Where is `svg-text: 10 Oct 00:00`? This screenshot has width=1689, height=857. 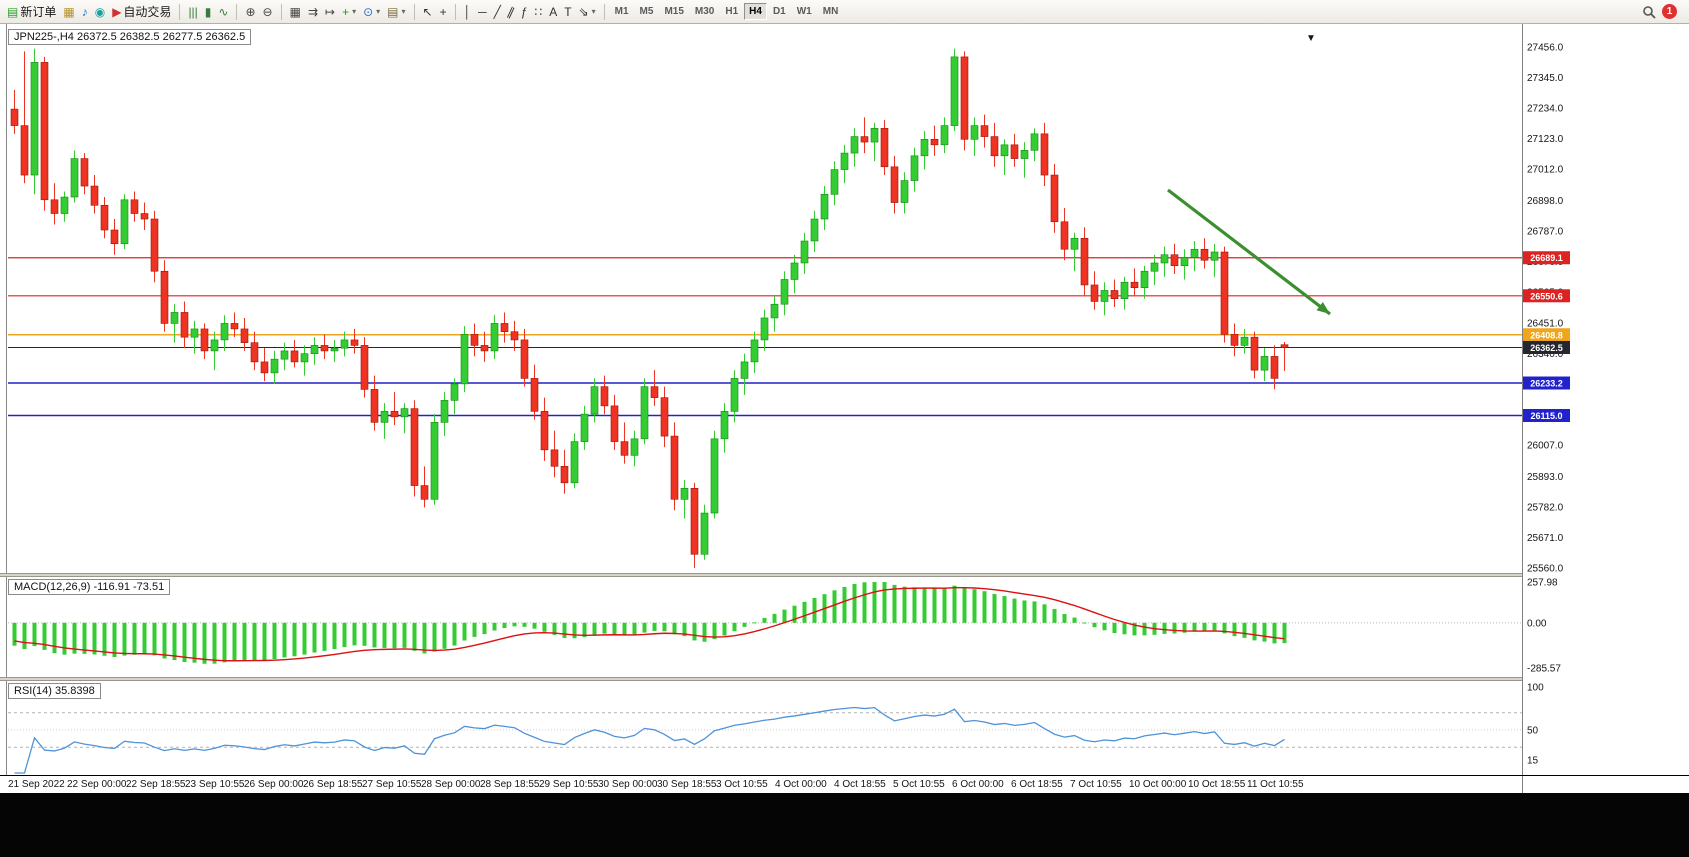
svg-text: 10 Oct 00:00 is located at coordinates (1158, 784).